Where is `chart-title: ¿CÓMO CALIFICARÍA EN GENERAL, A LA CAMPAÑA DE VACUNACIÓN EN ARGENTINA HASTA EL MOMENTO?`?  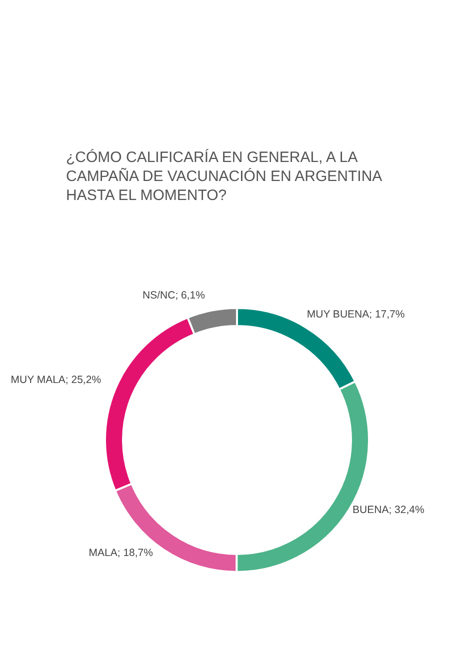
chart-title: ¿CÓMO CALIFICARÍA EN GENERAL, A LA CAMPAÑA DE VACUNACIÓN EN ARGENTINA HASTA EL MOMENTO? is located at coordinates (224, 176).